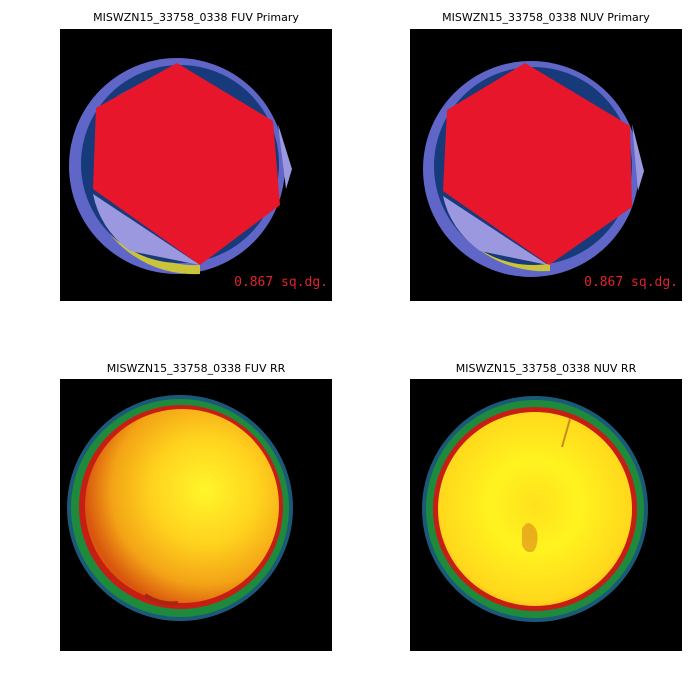 The width and height of the screenshot is (700, 700). Describe the element at coordinates (196, 368) in the screenshot. I see `fuv-rr-title: MISWZN15_33758_0338 FUV RR` at that location.